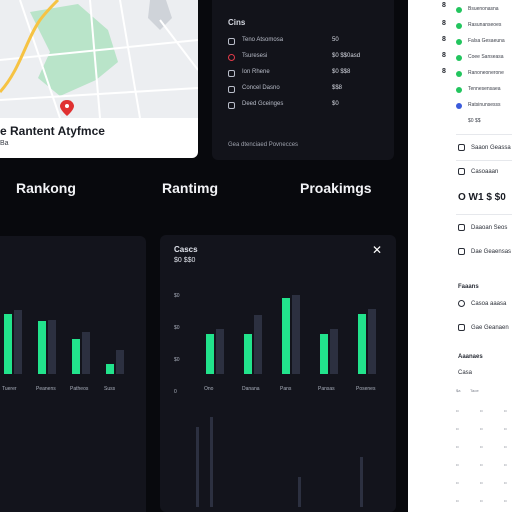  I want to click on y-tick-label: 0, so click(175, 392).